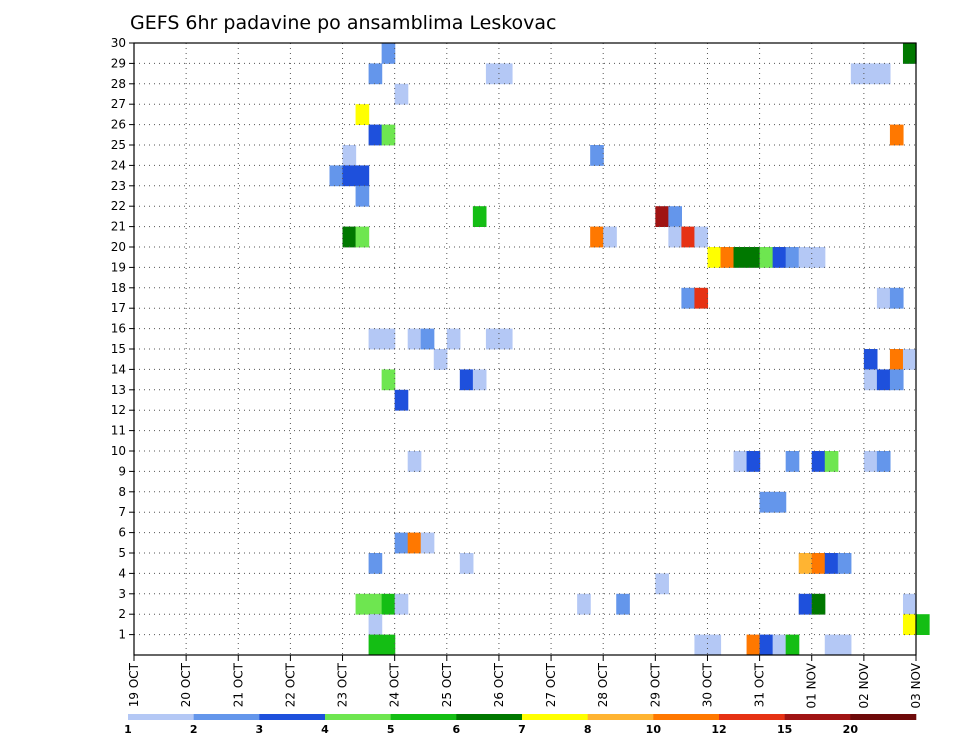  I want to click on colorbar-label: 4, so click(325, 729).